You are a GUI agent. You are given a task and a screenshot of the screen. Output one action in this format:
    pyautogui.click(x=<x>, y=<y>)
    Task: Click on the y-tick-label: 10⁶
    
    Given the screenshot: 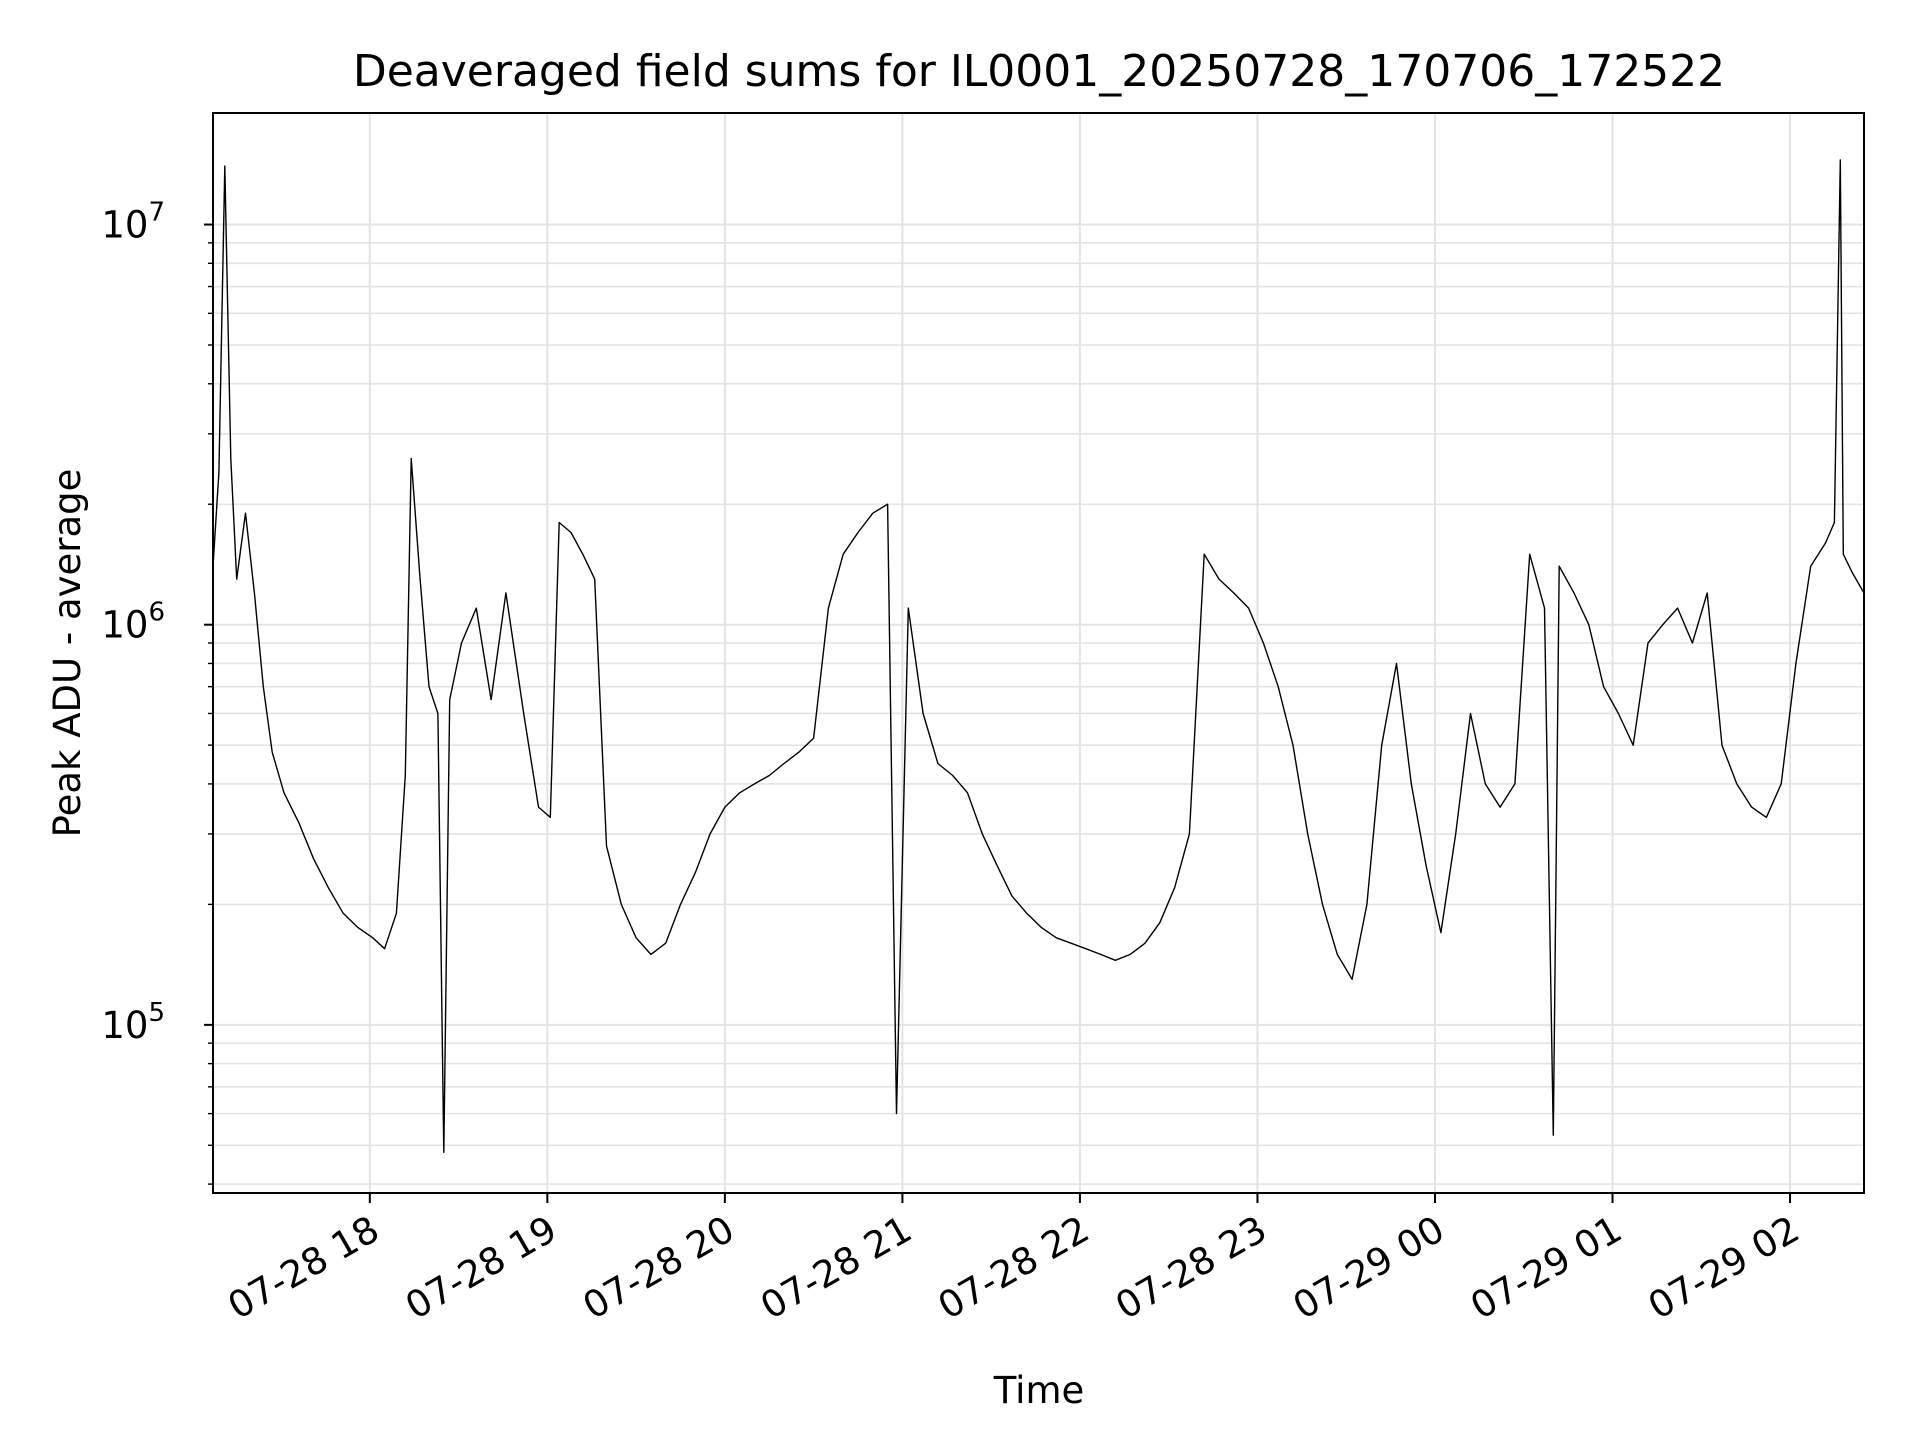 What is the action you would take?
    pyautogui.click(x=133, y=622)
    